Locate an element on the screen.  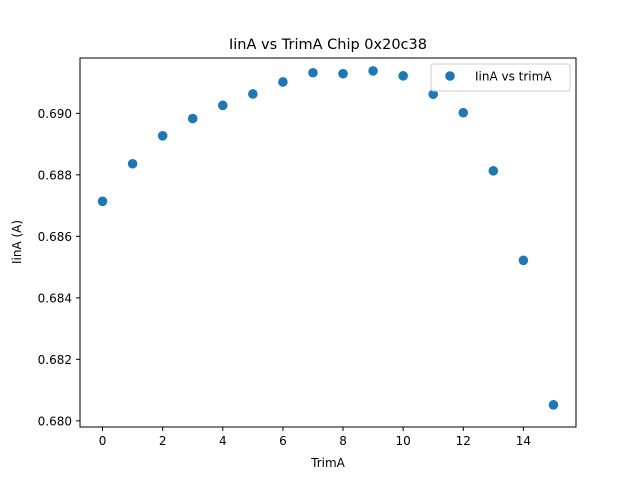
y-axis: 0.680 0.682 0.684 0.686 0.688 0.690 is located at coordinates (59, 267).